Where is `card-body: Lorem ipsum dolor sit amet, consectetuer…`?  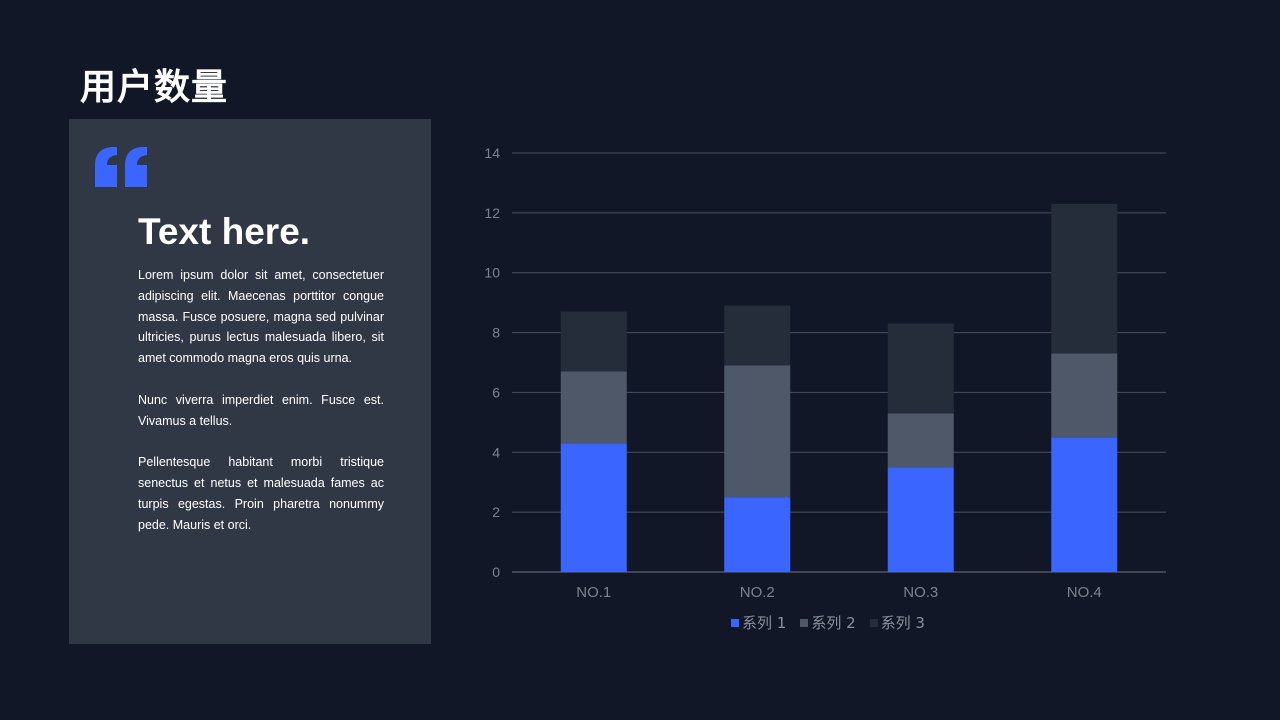 card-body: Lorem ipsum dolor sit amet, consectetuer… is located at coordinates (261, 410).